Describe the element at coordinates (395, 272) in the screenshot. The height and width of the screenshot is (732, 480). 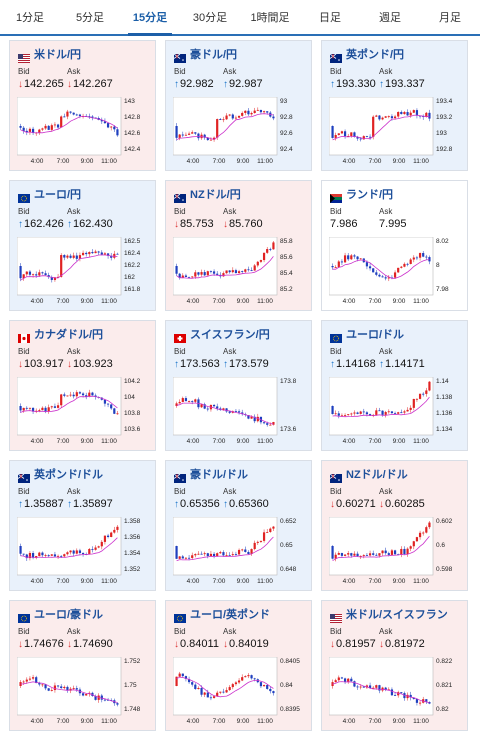
I see `mini-chart: 8.02 8 7.98 4:00 7:00 9:00 11:00` at that location.